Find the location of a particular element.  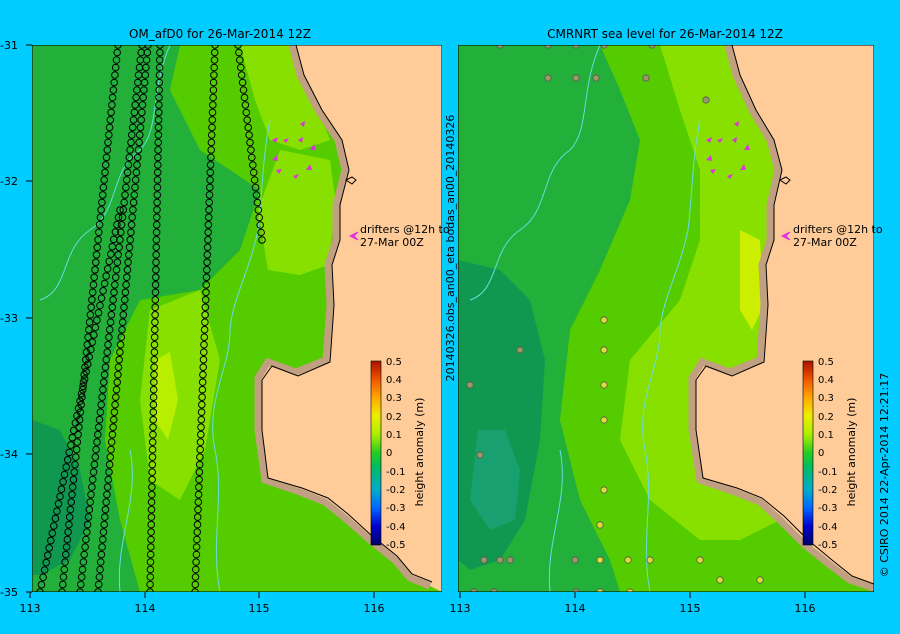

colorbar-tick-label: -0.1 is located at coordinates (828, 472).